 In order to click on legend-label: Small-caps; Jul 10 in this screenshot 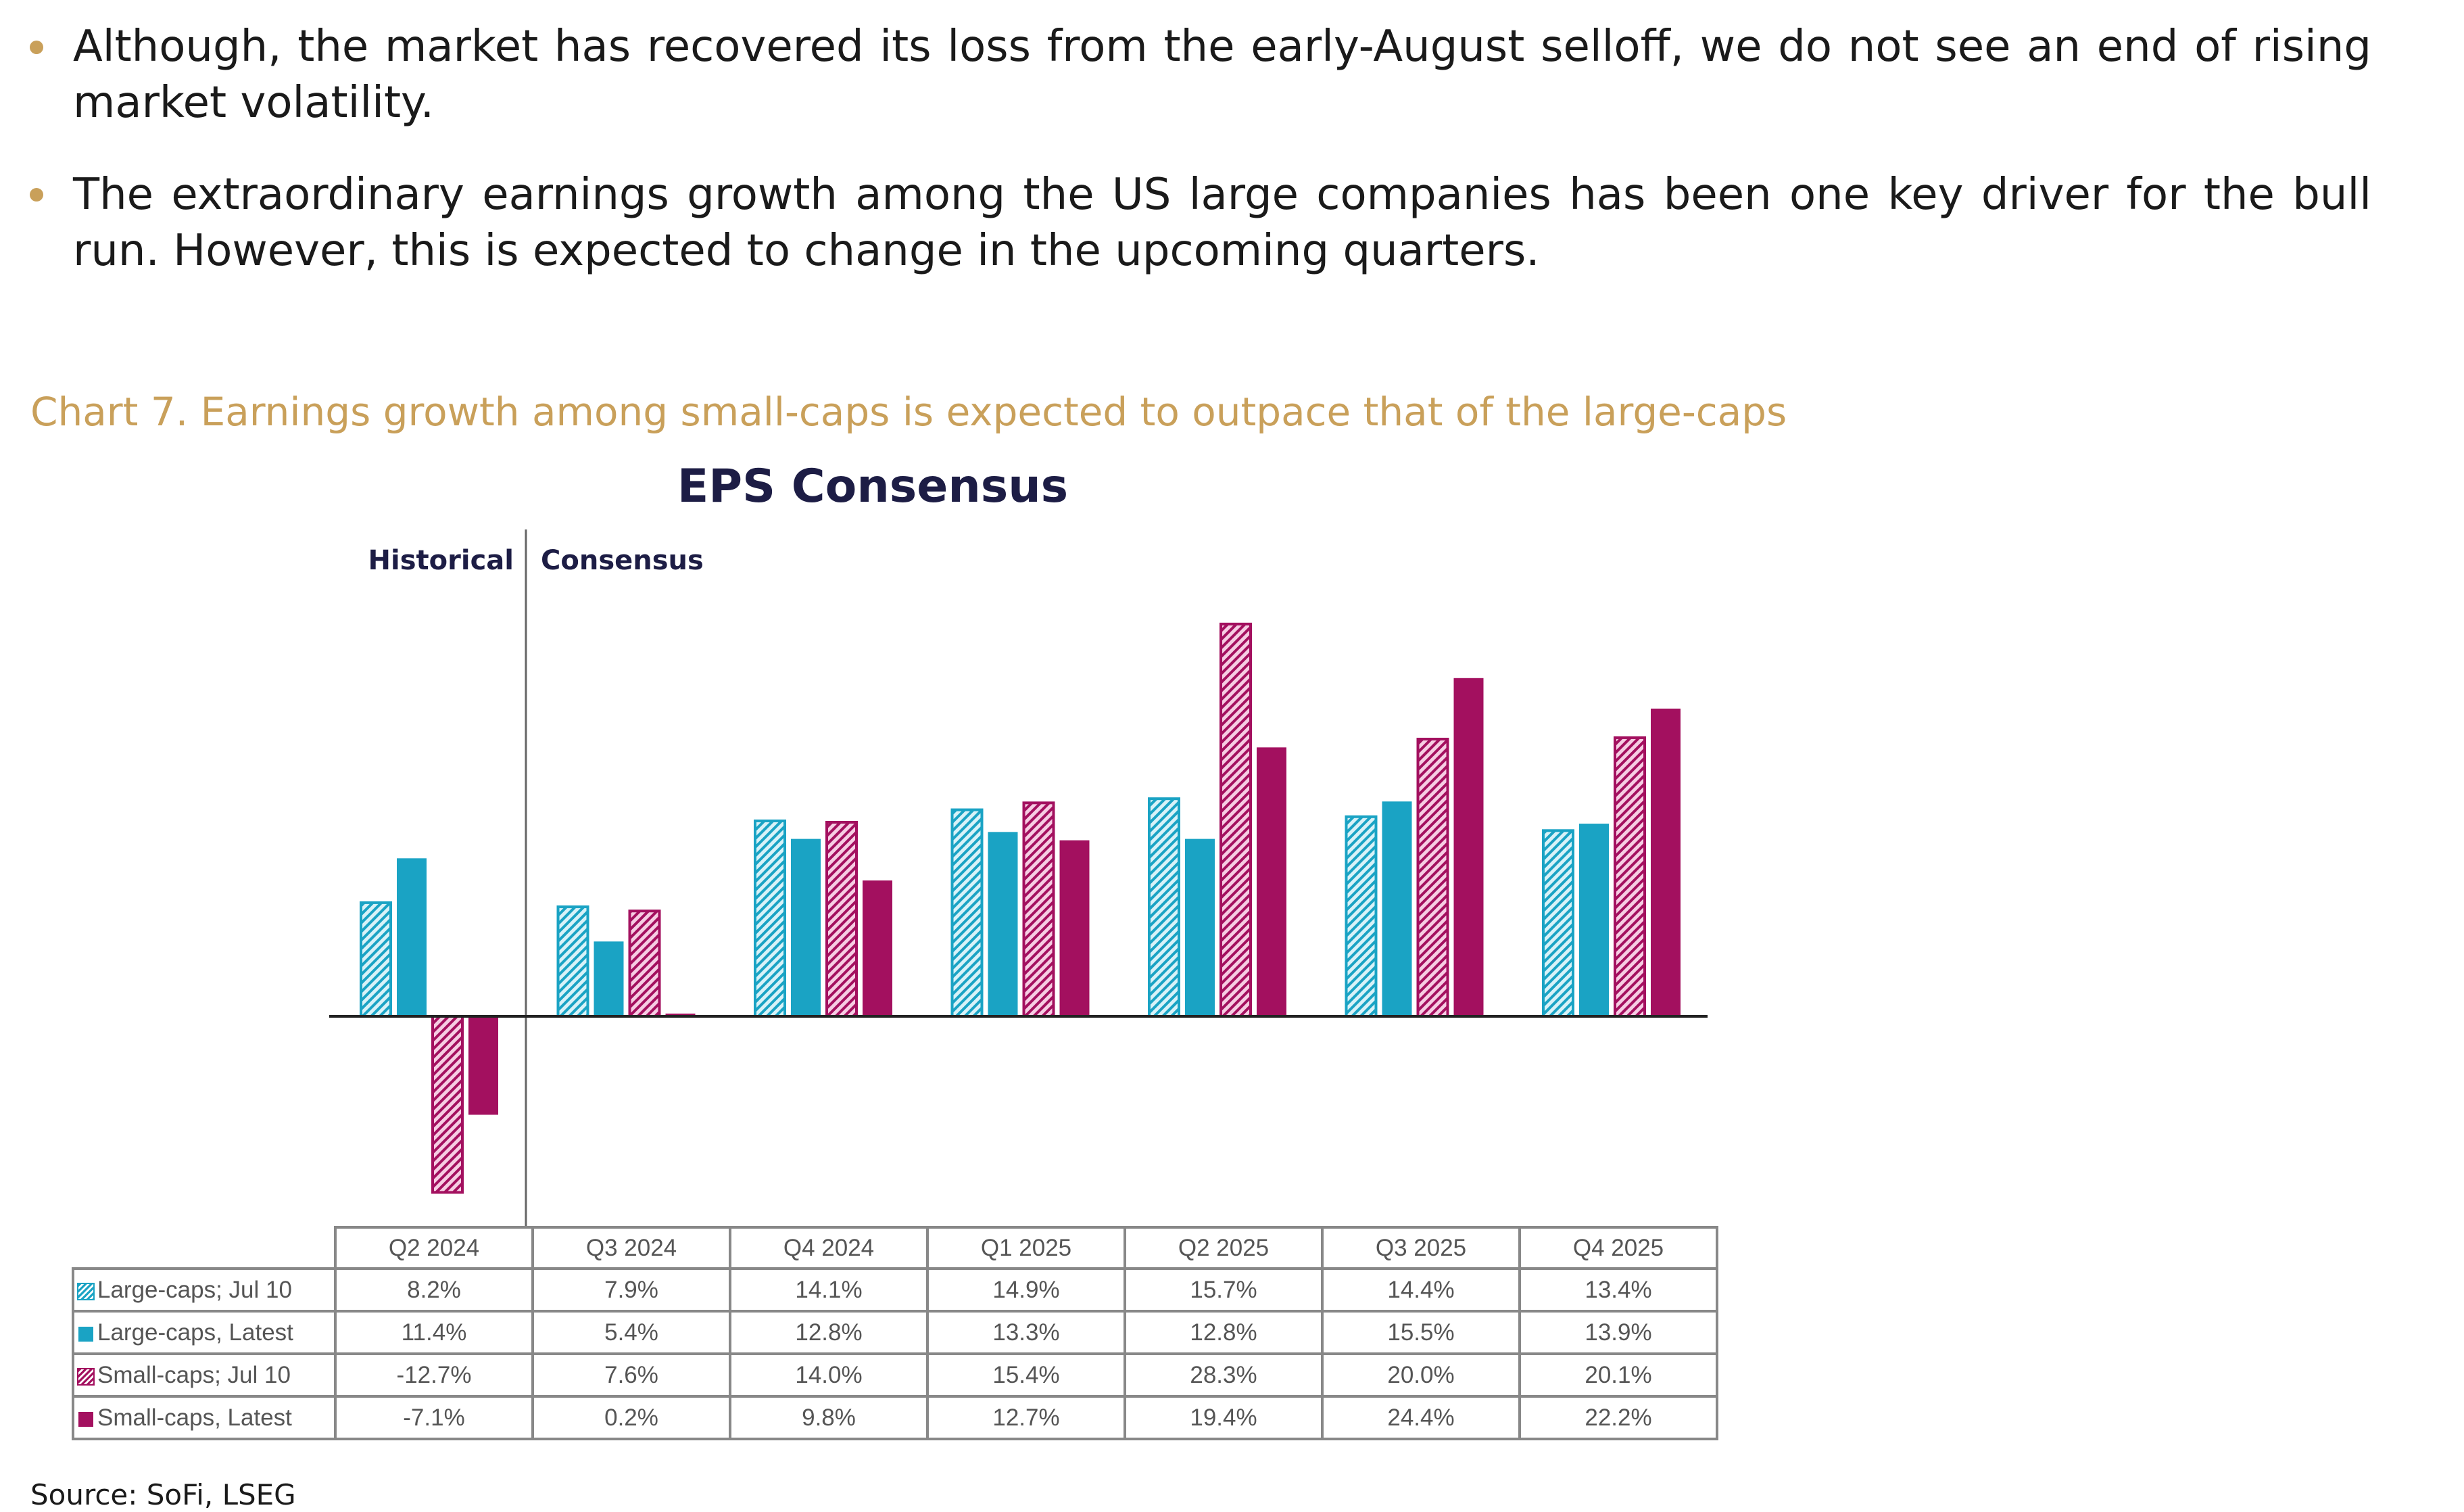, I will do `click(205, 1375)`.